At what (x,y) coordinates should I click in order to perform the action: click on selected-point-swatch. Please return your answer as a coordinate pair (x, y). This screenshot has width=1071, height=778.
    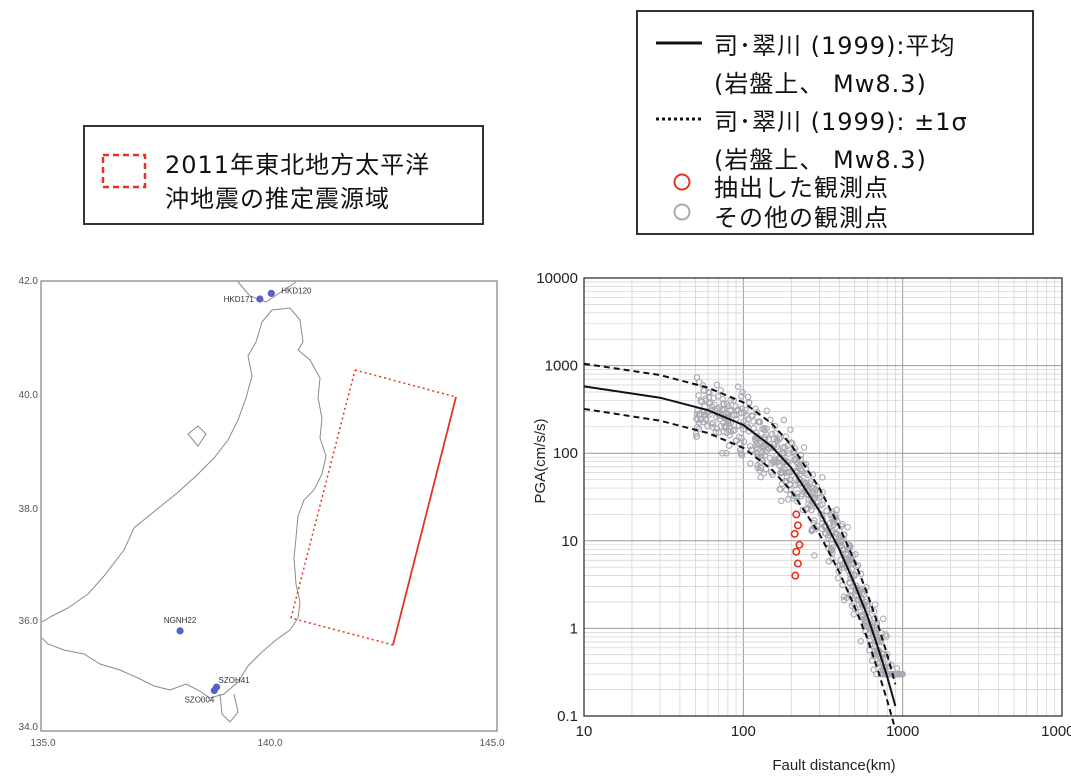
    Looking at the image, I should click on (682, 182).